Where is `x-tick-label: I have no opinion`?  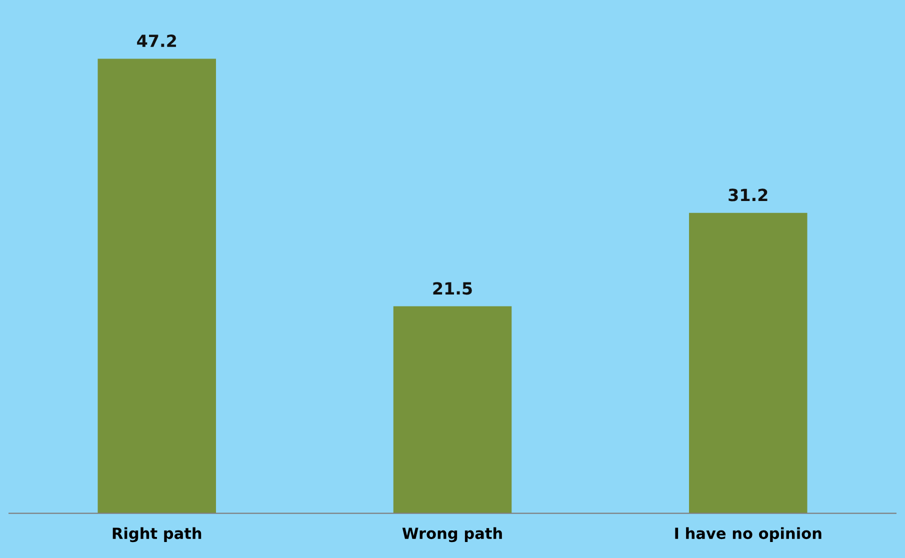 x-tick-label: I have no opinion is located at coordinates (748, 534).